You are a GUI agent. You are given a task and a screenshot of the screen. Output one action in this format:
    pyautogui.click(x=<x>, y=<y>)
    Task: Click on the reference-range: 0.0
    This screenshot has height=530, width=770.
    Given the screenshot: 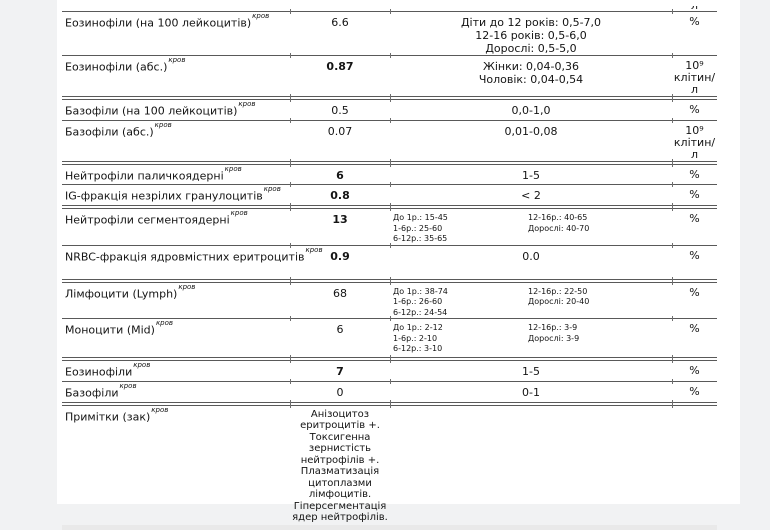 What is the action you would take?
    pyautogui.click(x=531, y=256)
    